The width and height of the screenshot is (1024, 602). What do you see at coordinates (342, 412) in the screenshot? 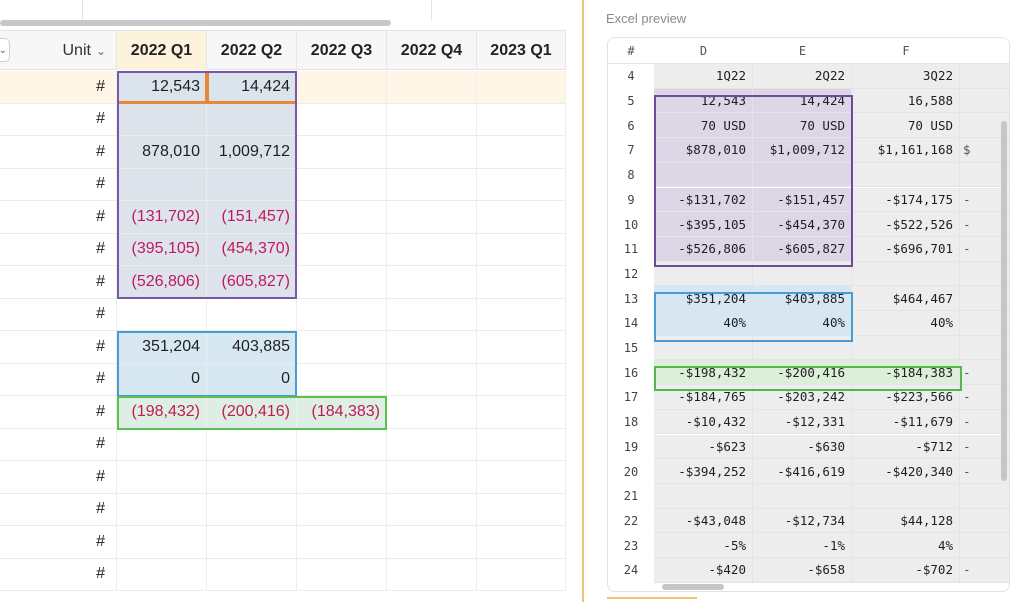
I see `value-cell-q3: (184,383)` at bounding box center [342, 412].